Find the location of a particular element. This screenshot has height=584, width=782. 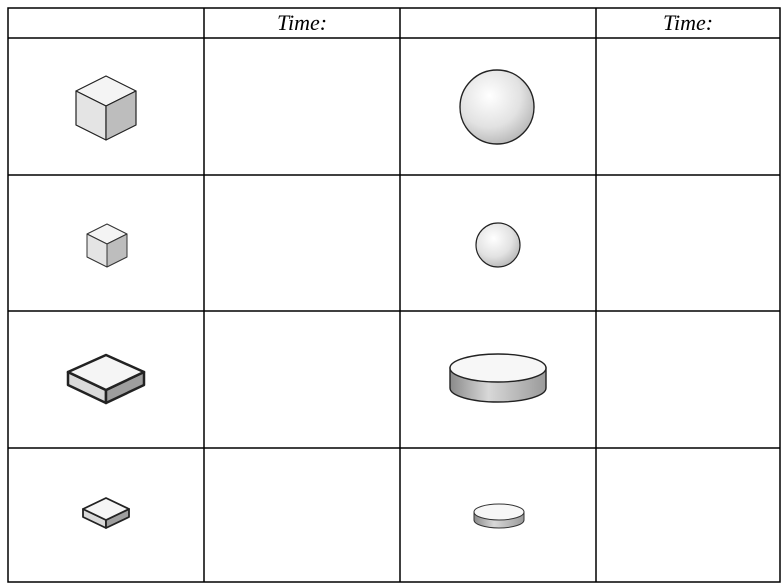

small-flat-box is located at coordinates (106, 513).